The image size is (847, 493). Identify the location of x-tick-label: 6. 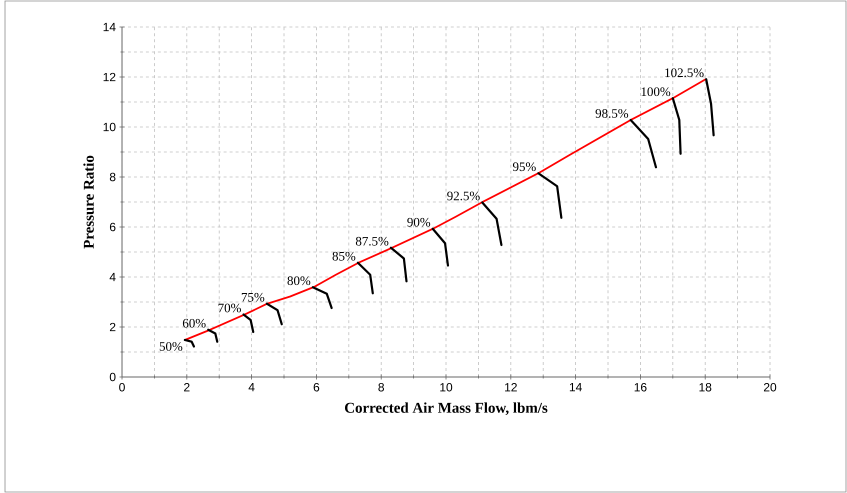
(317, 387).